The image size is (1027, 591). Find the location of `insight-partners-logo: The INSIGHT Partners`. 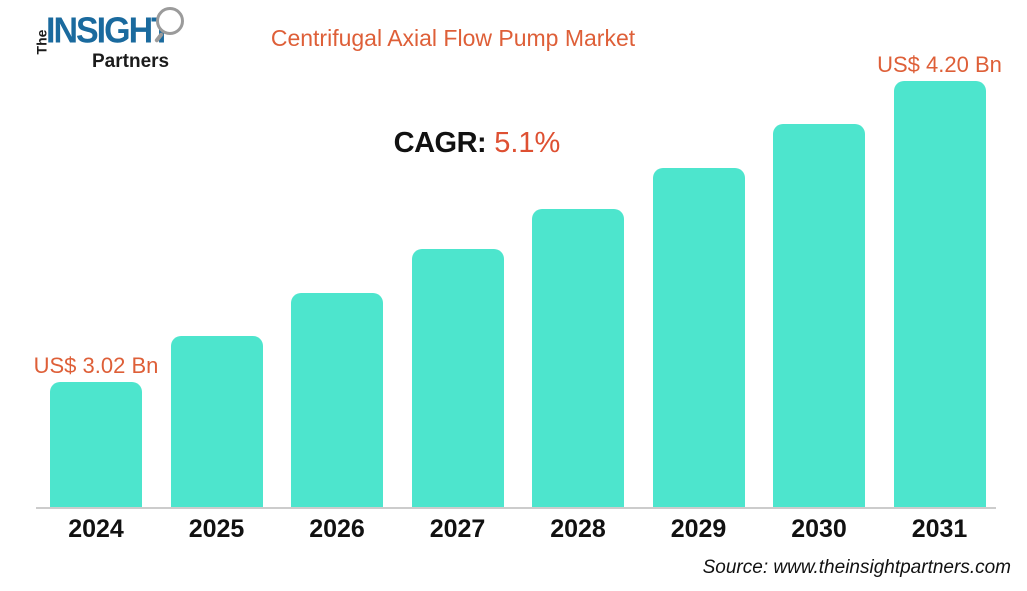

insight-partners-logo: The INSIGHT Partners is located at coordinates (103, 42).